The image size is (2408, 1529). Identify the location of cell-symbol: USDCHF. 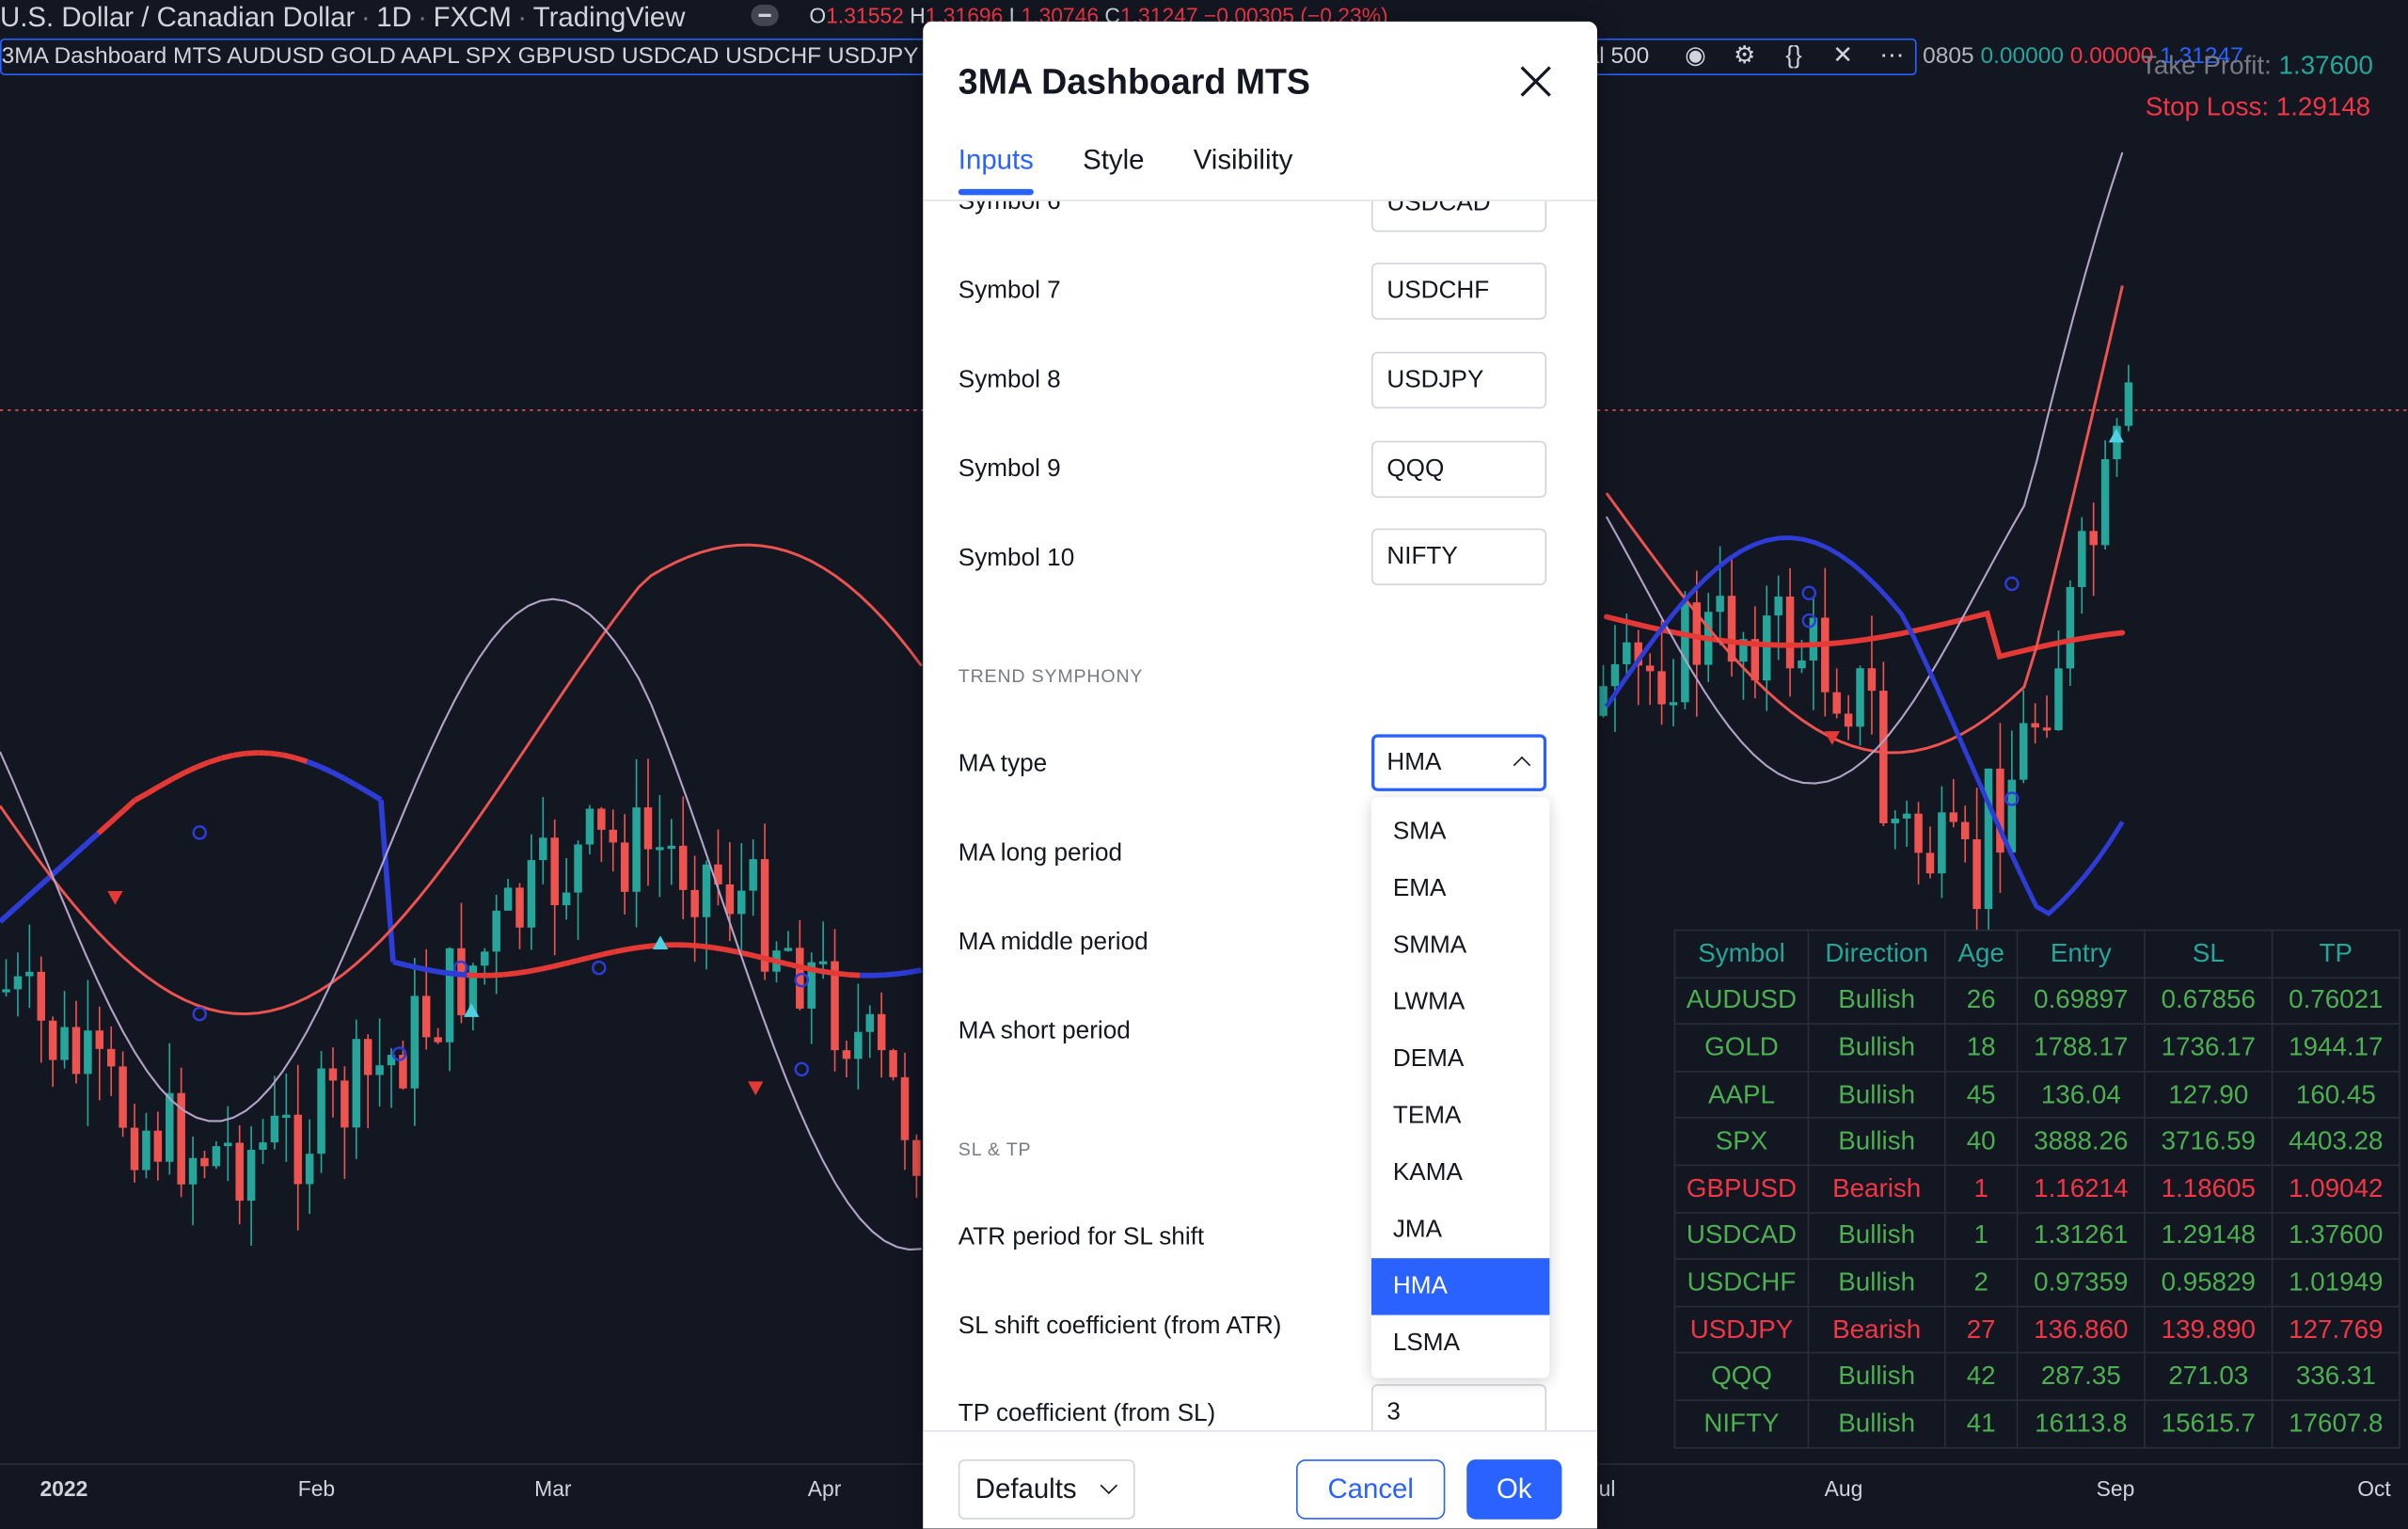
(1741, 1282).